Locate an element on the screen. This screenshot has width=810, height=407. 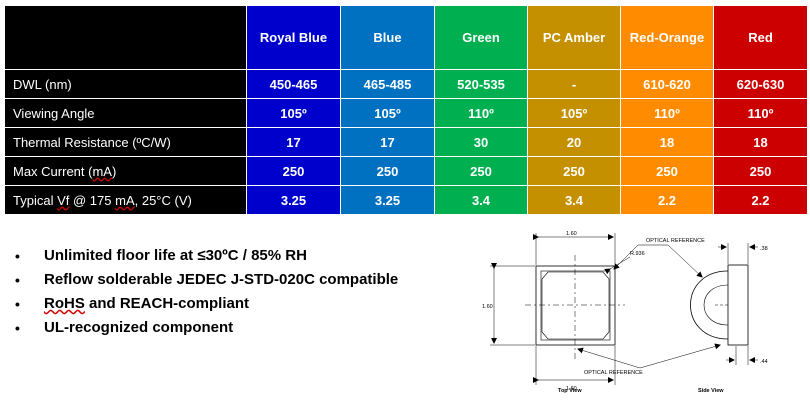
optical-reference-label-top: OPTICAL REFERENCE is located at coordinates (675, 241).